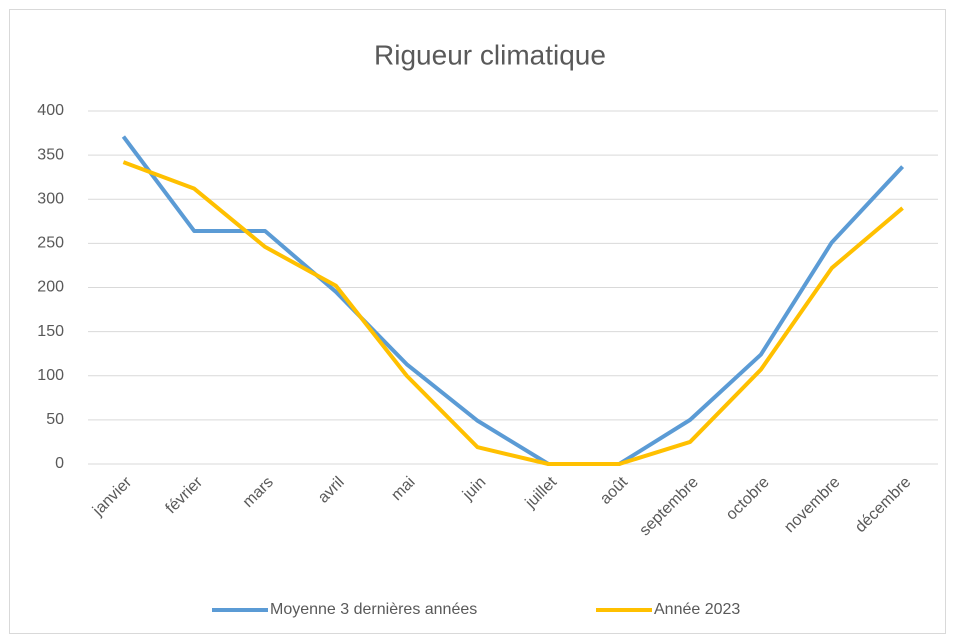  Describe the element at coordinates (50, 198) in the screenshot. I see `y-tick-label: 300` at that location.